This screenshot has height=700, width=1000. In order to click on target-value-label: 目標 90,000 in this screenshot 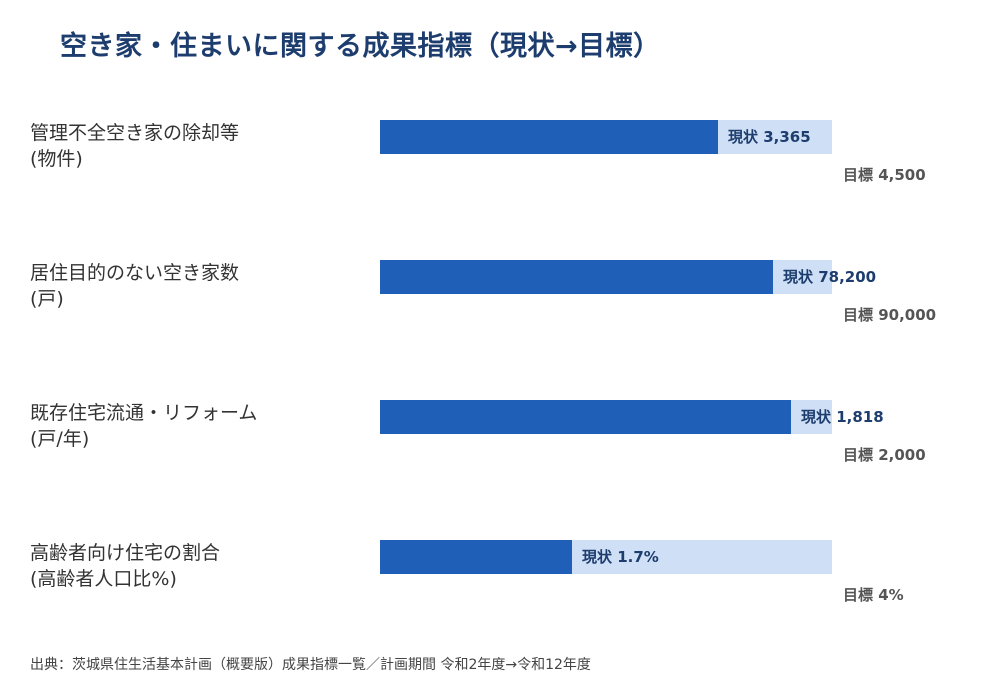, I will do `click(890, 315)`.